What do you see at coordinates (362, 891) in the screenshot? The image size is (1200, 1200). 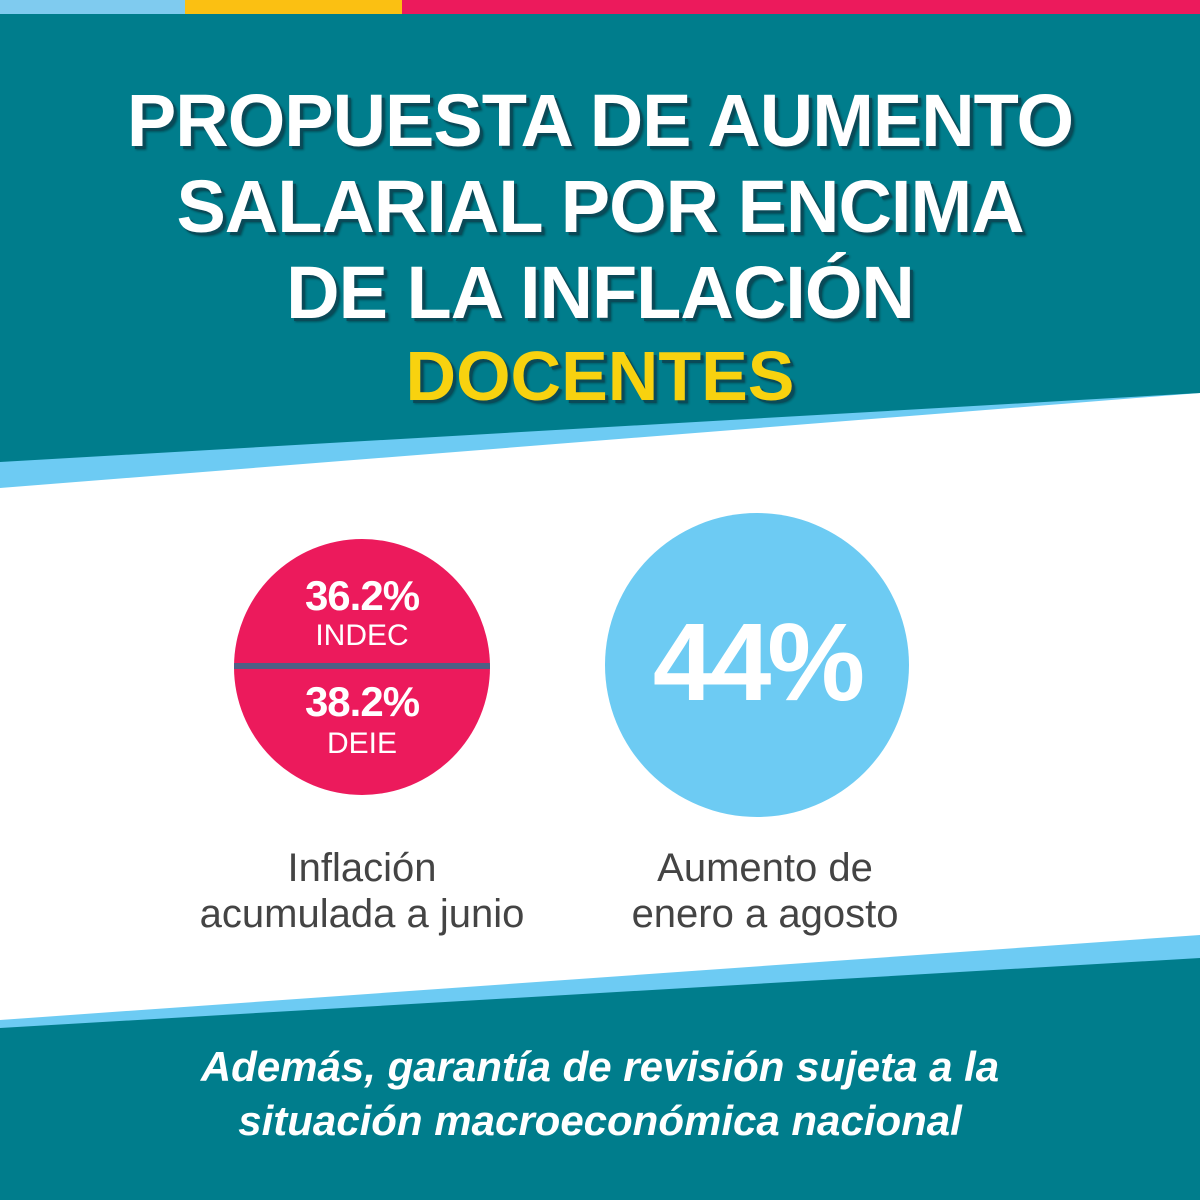 I see `inflation-caption: Inflación acumulada a junio` at bounding box center [362, 891].